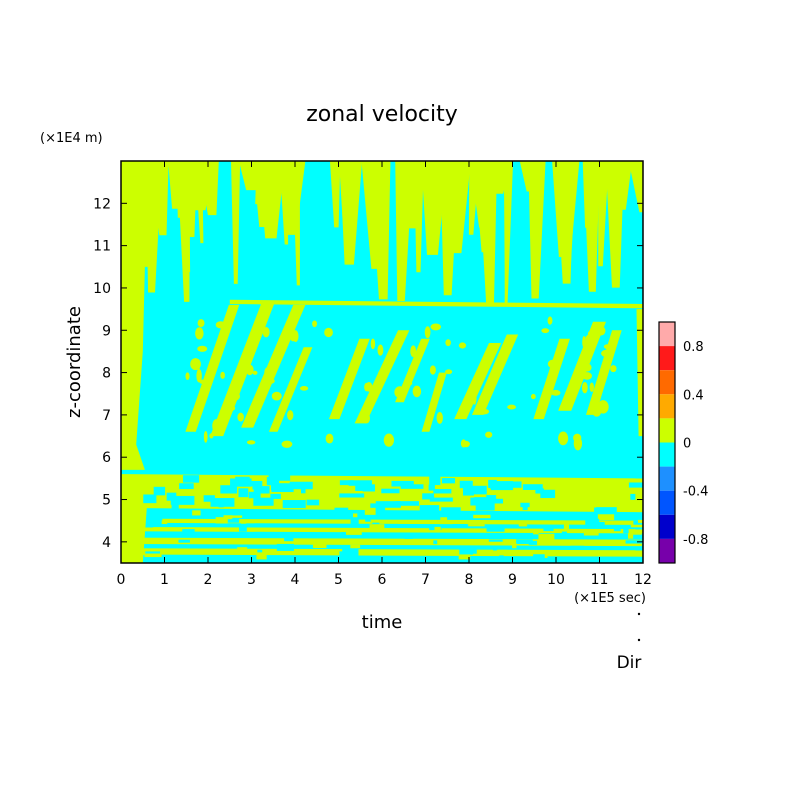 The height and width of the screenshot is (804, 804). What do you see at coordinates (74, 362) in the screenshot?
I see `y-axis-label: z-coordinate` at bounding box center [74, 362].